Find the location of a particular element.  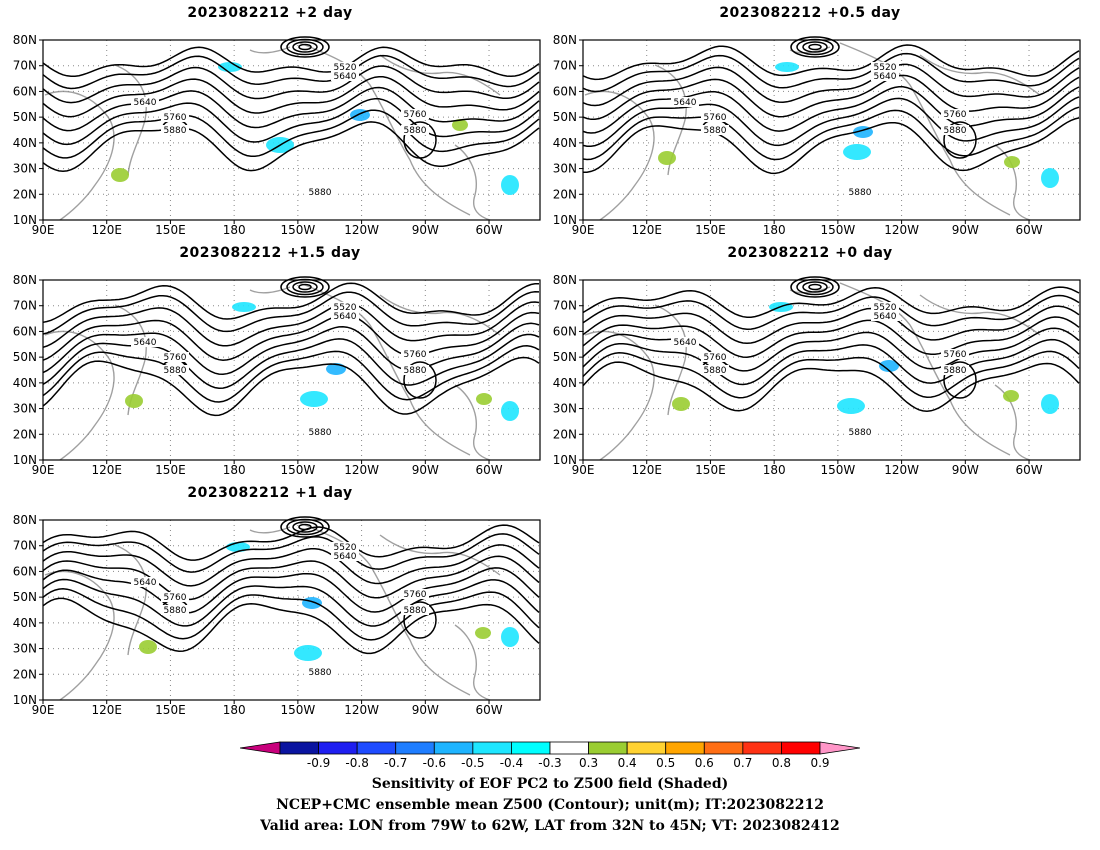

colorbar-tick-label: -0.4 is located at coordinates (511, 763).